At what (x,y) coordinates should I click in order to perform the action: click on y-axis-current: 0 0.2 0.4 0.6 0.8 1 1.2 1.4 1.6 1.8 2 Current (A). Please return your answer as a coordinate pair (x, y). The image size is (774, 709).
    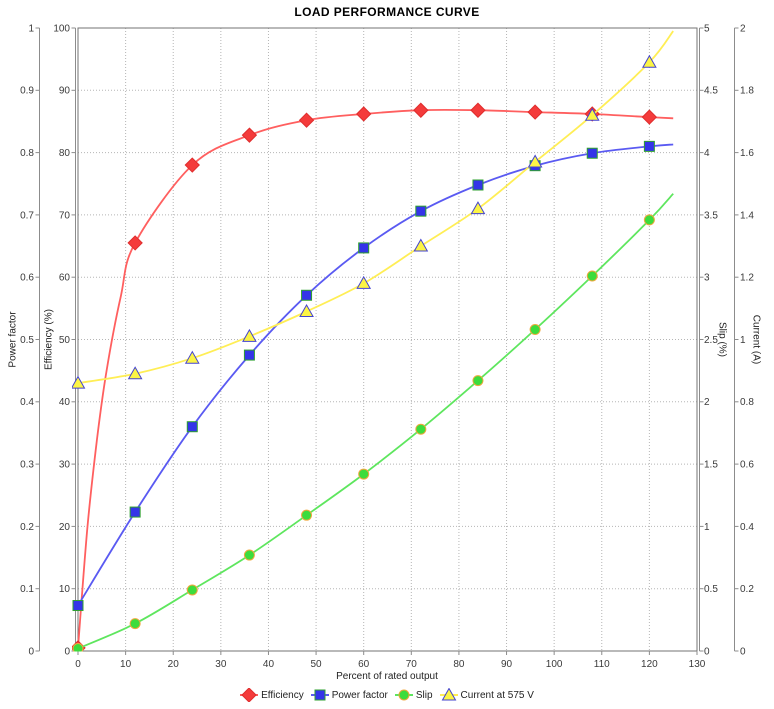
    Looking at the image, I should click on (748, 340).